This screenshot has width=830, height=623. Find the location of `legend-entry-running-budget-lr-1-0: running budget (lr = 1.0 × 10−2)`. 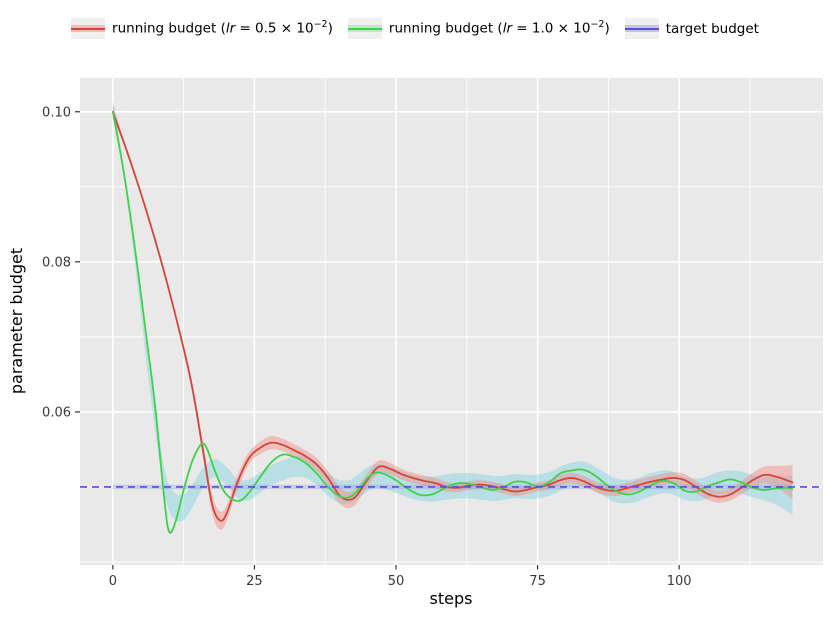

legend-entry-running-budget-lr-1-0: running budget (lr = 1.0 × 10−2) is located at coordinates (478, 28).